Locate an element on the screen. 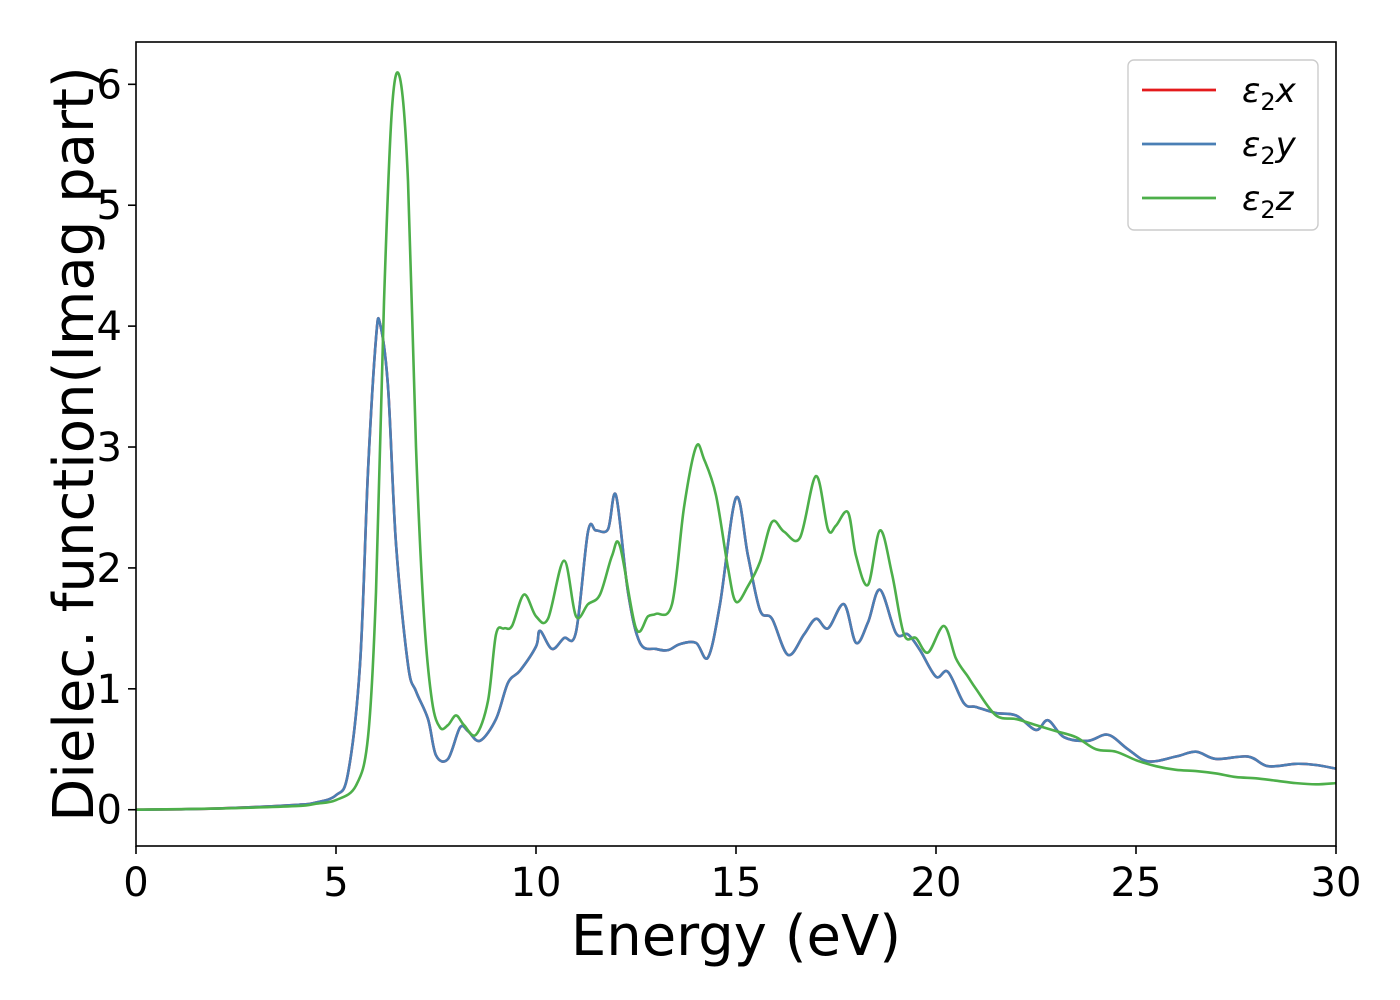  y-tick-label: 0 is located at coordinates (109, 811).